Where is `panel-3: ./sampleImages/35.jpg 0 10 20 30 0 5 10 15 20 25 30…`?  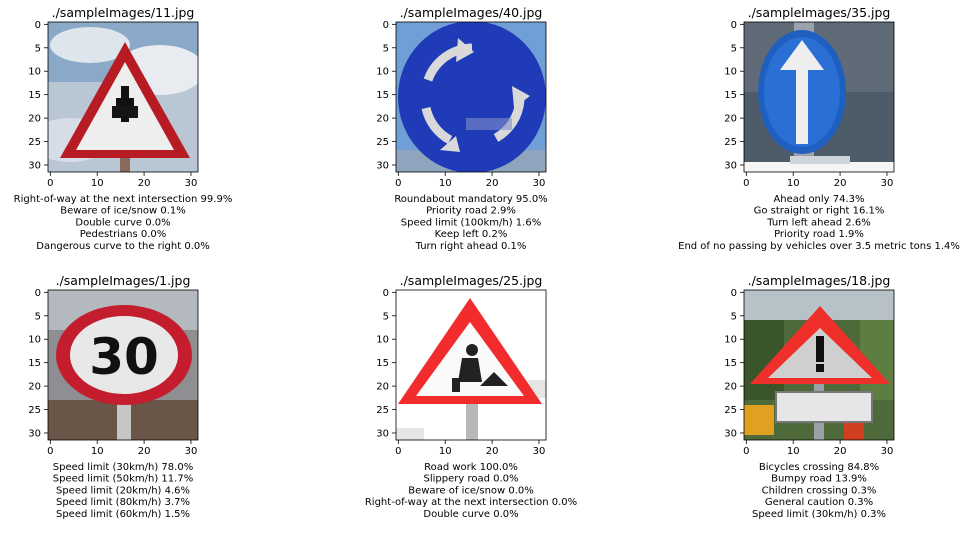
panel-3: ./sampleImages/35.jpg 0 10 20 30 0 5 10 15 20 25 30… is located at coordinates (819, 128).